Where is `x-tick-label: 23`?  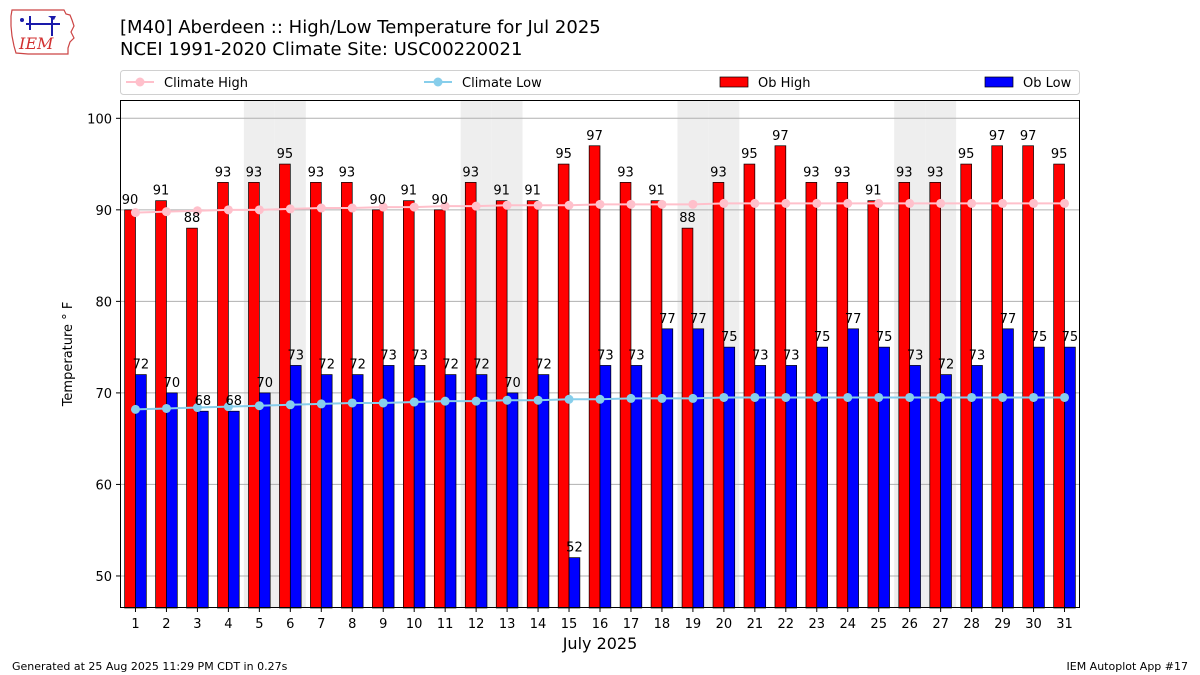 x-tick-label: 23 is located at coordinates (817, 624).